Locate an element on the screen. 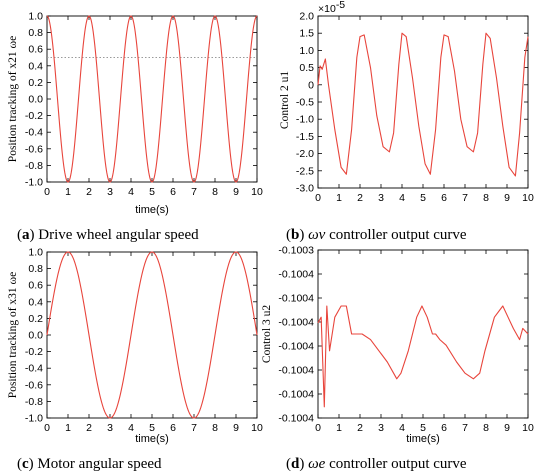  y-tick-label: 0.5 is located at coordinates (306, 68).